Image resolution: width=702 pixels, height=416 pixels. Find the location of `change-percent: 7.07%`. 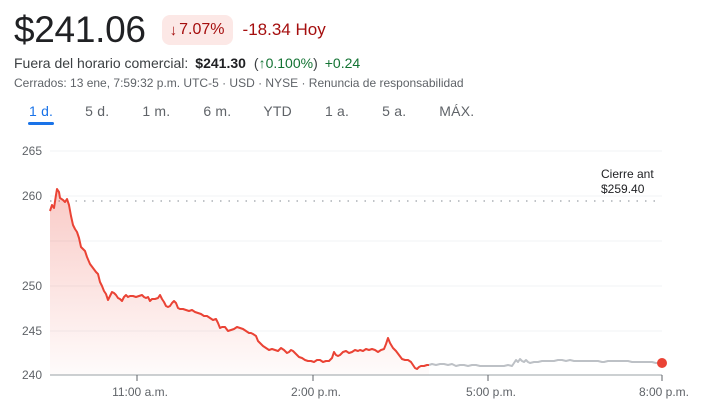

change-percent: 7.07% is located at coordinates (202, 29).